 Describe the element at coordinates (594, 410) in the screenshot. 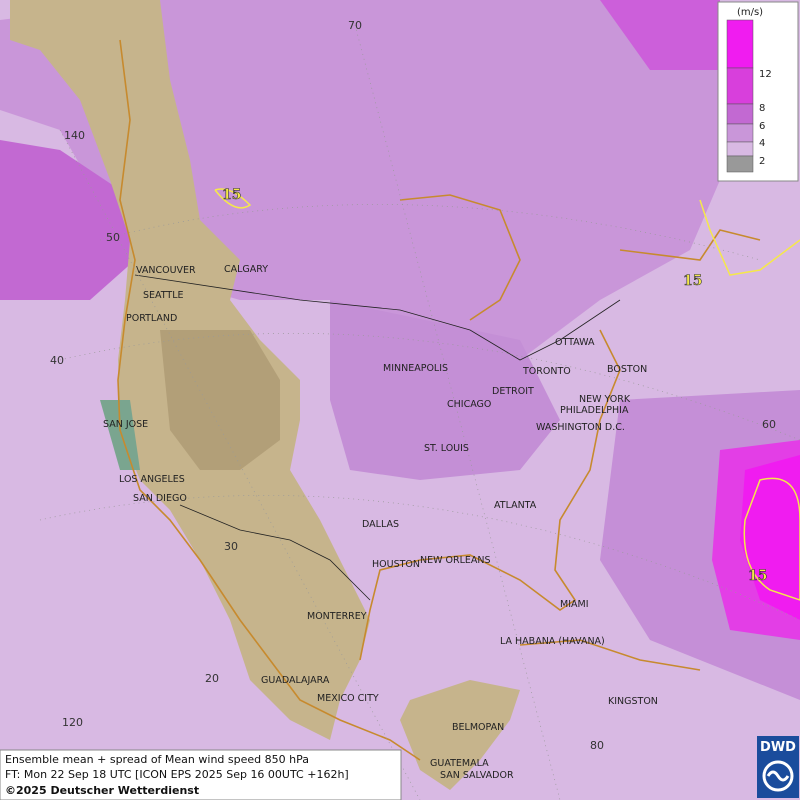

I see `city-label: PHILADELPHIA` at that location.